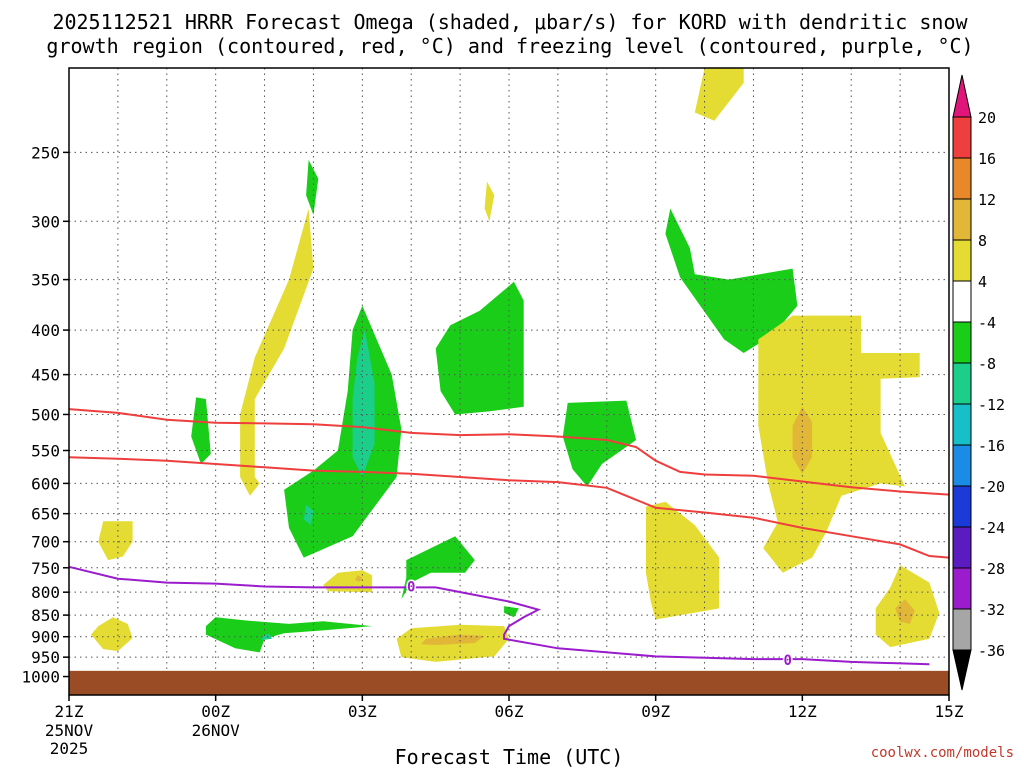  I want to click on xtick-sublabel-25NOV: 25NOV, so click(69, 730).